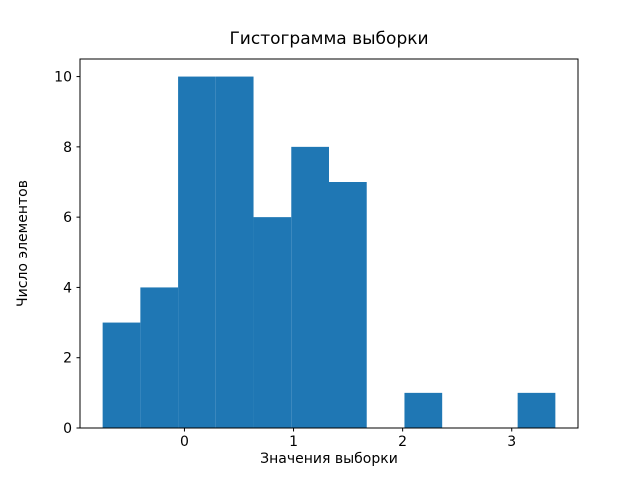  Describe the element at coordinates (67, 218) in the screenshot. I see `y-tick-label: 6` at that location.